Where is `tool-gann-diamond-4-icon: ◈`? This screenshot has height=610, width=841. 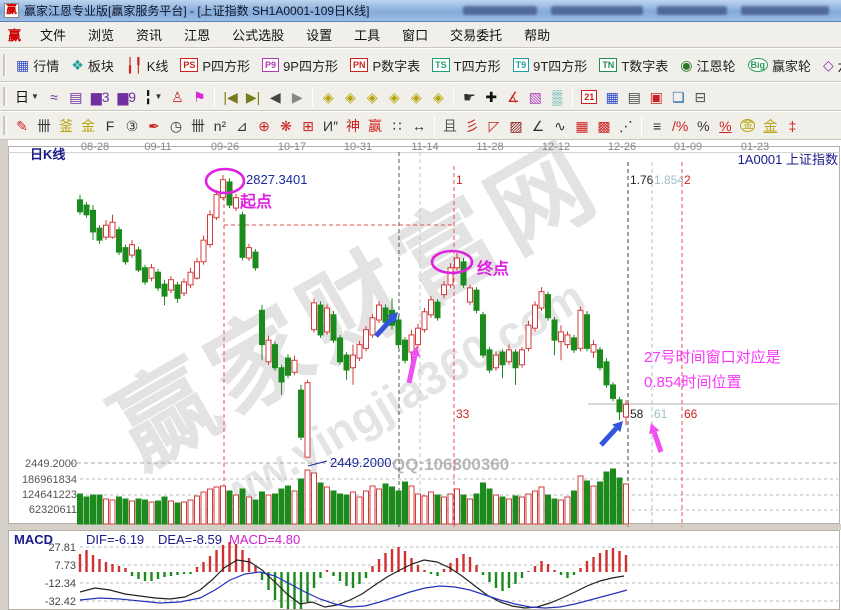 tool-gann-diamond-4-icon: ◈ is located at coordinates (394, 97).